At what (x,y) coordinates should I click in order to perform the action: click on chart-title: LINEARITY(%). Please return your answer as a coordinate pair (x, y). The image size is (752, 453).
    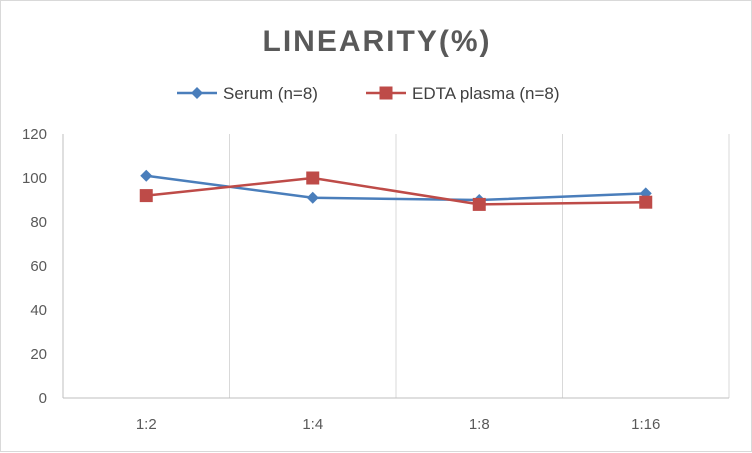
    Looking at the image, I should click on (377, 41).